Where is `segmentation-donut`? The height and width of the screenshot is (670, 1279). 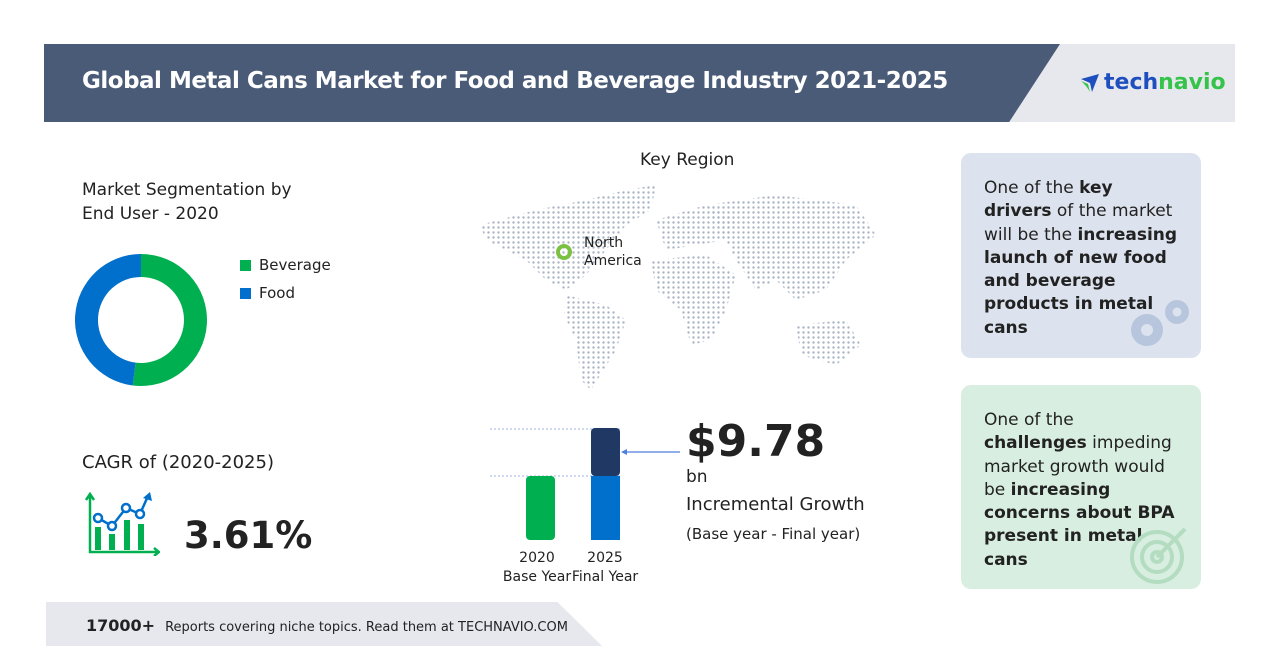 segmentation-donut is located at coordinates (140, 320).